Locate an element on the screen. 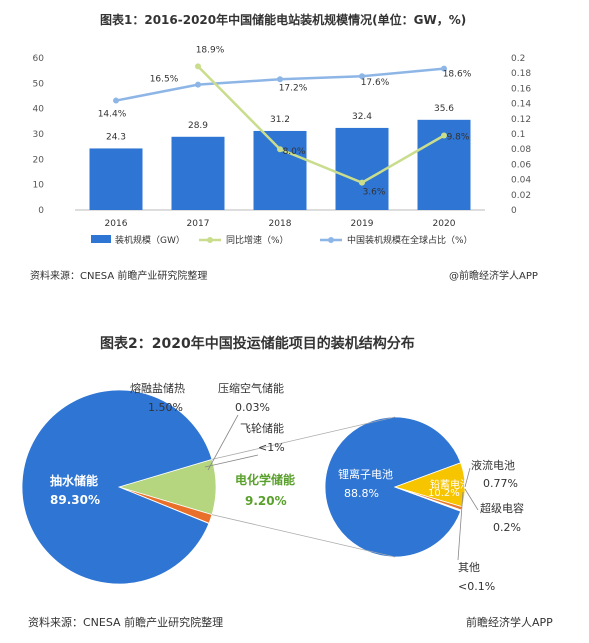 This screenshot has height=643, width=589. sub-label-supercap: 超级电容 is located at coordinates (502, 508).